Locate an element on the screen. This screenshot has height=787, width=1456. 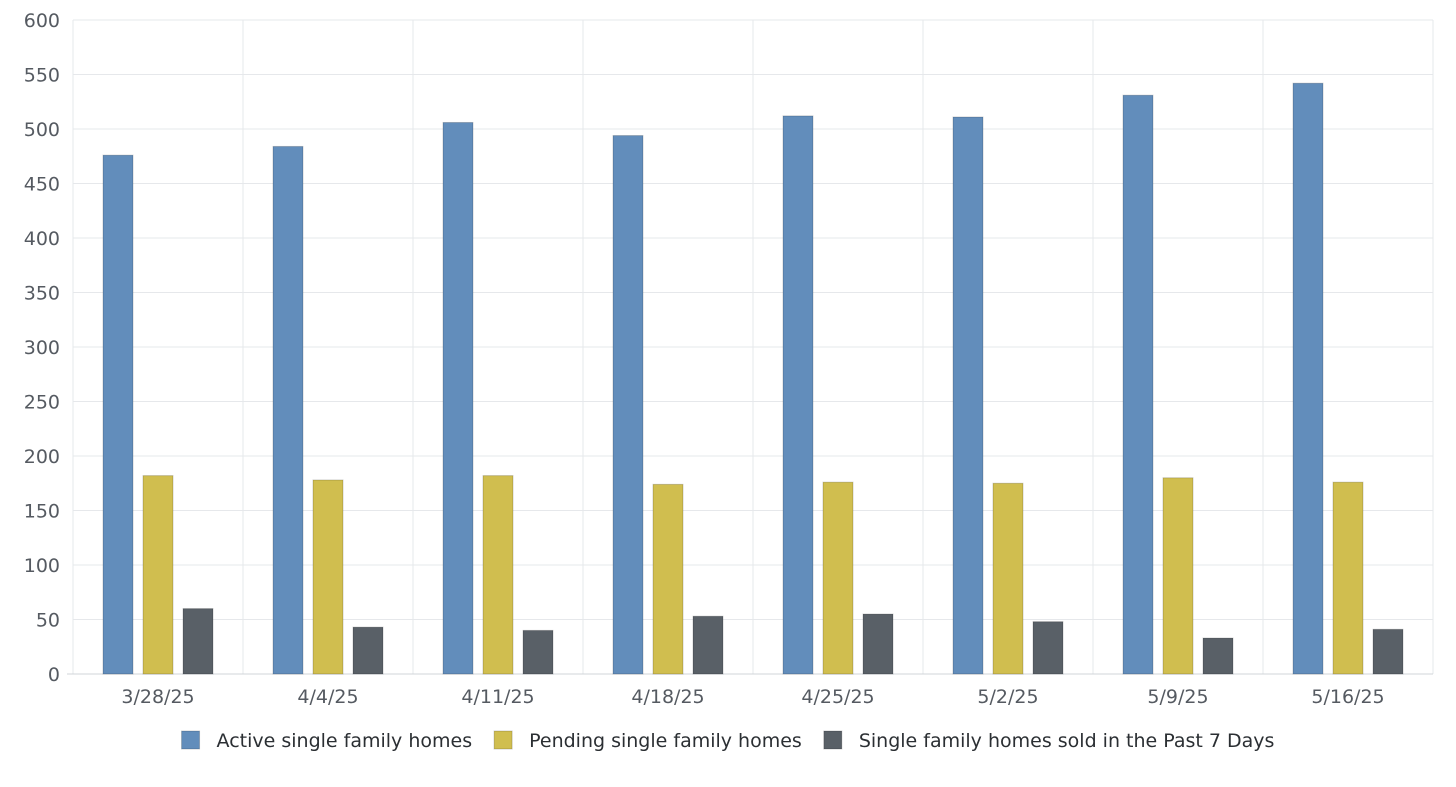
y-tick-label: 250 is located at coordinates (42, 403).